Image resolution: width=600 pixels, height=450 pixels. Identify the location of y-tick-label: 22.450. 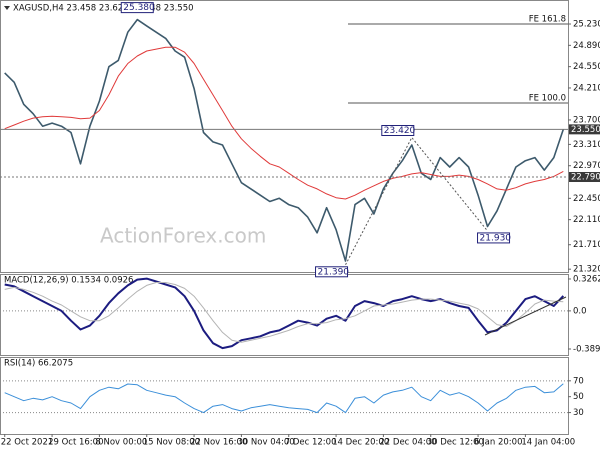
(586, 199).